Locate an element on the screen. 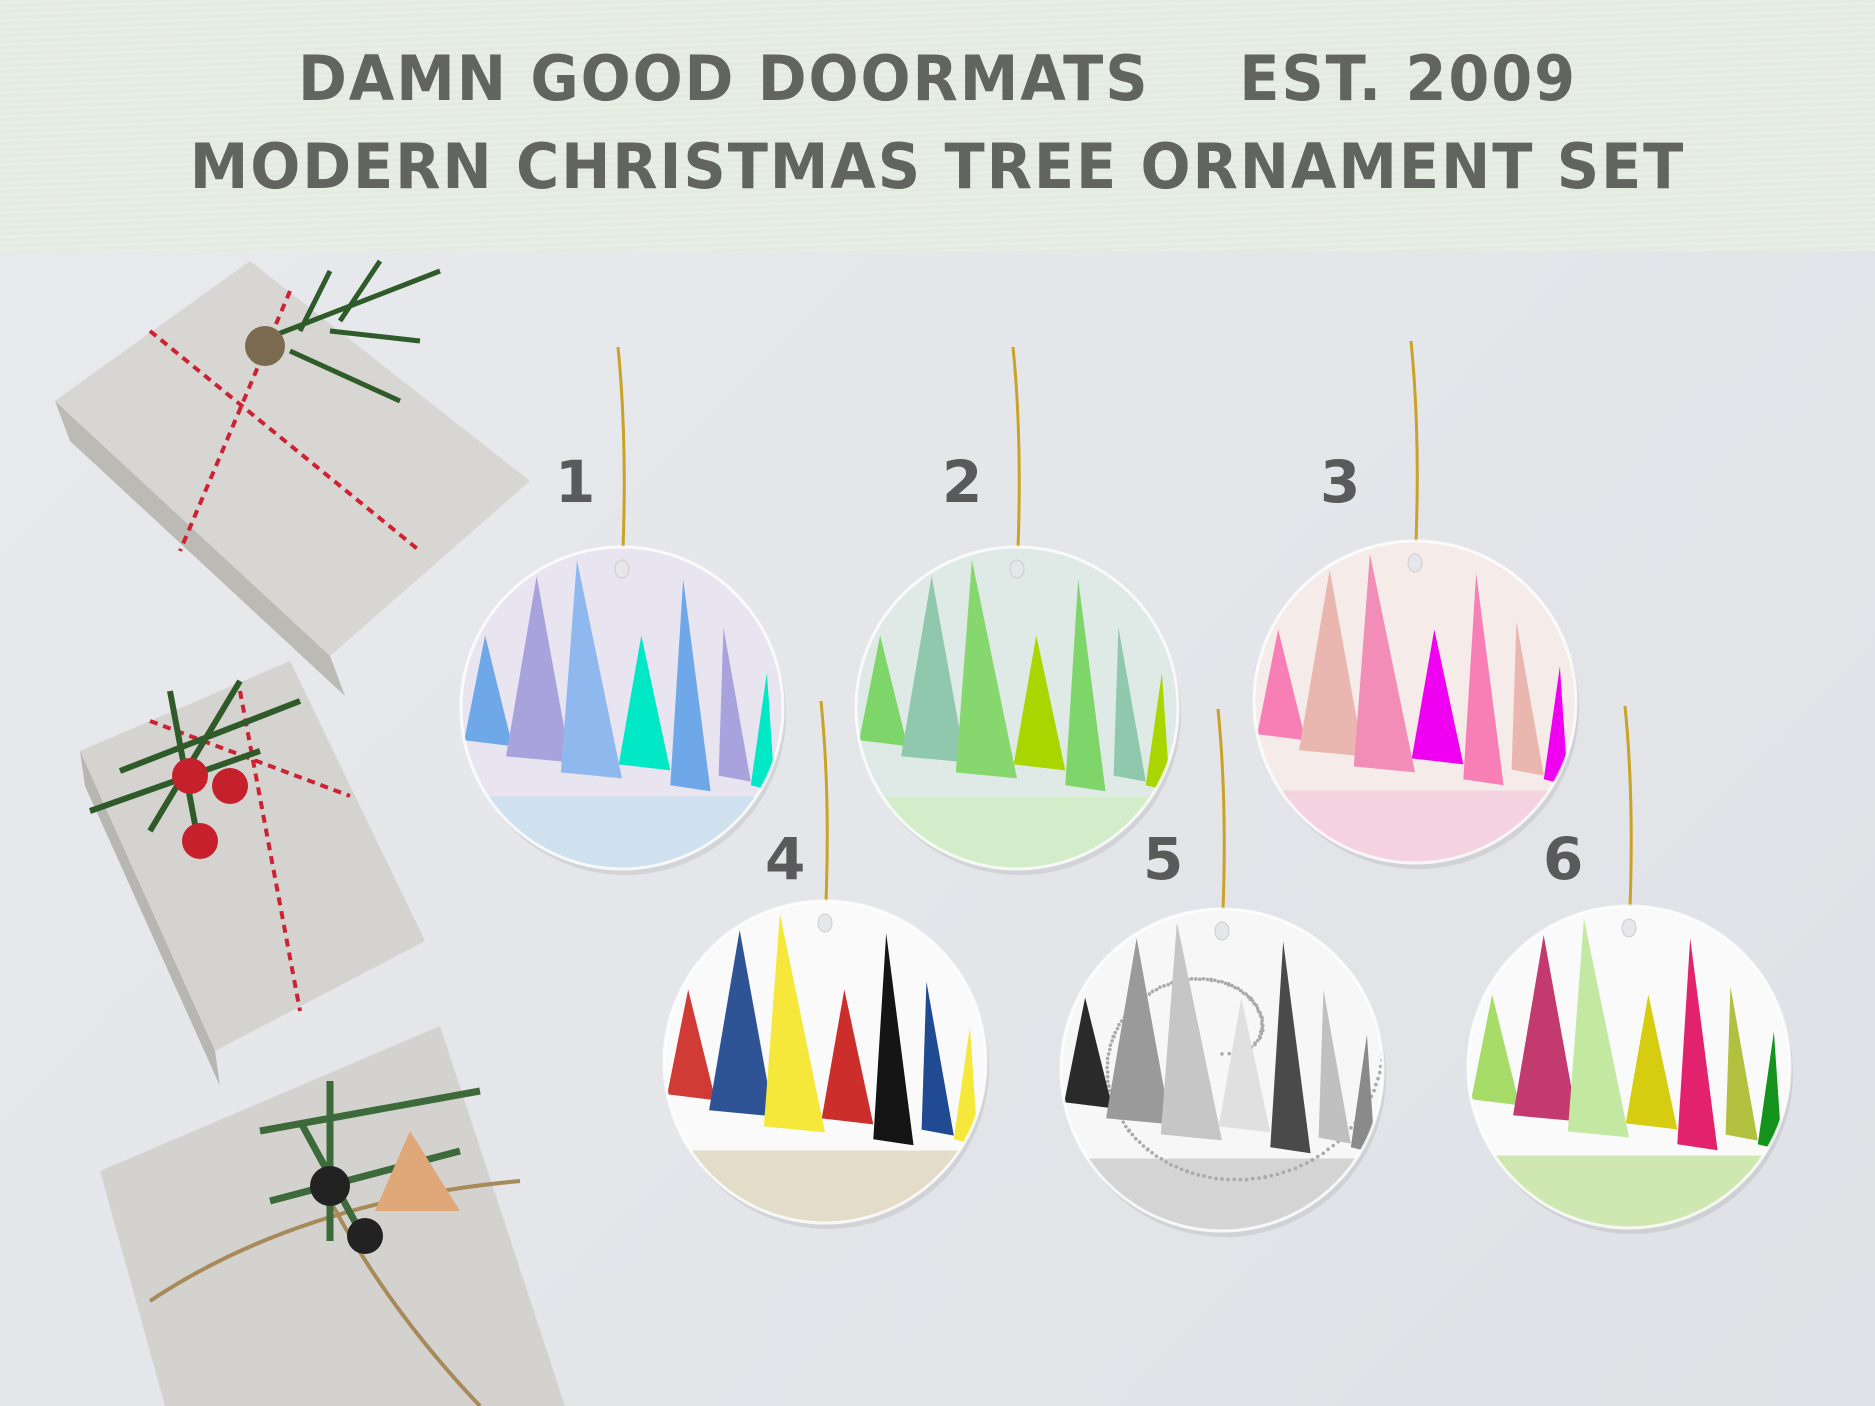  product-title: MODERN CHRISTMAS TREE ORNAMENT SET is located at coordinates (937, 166).